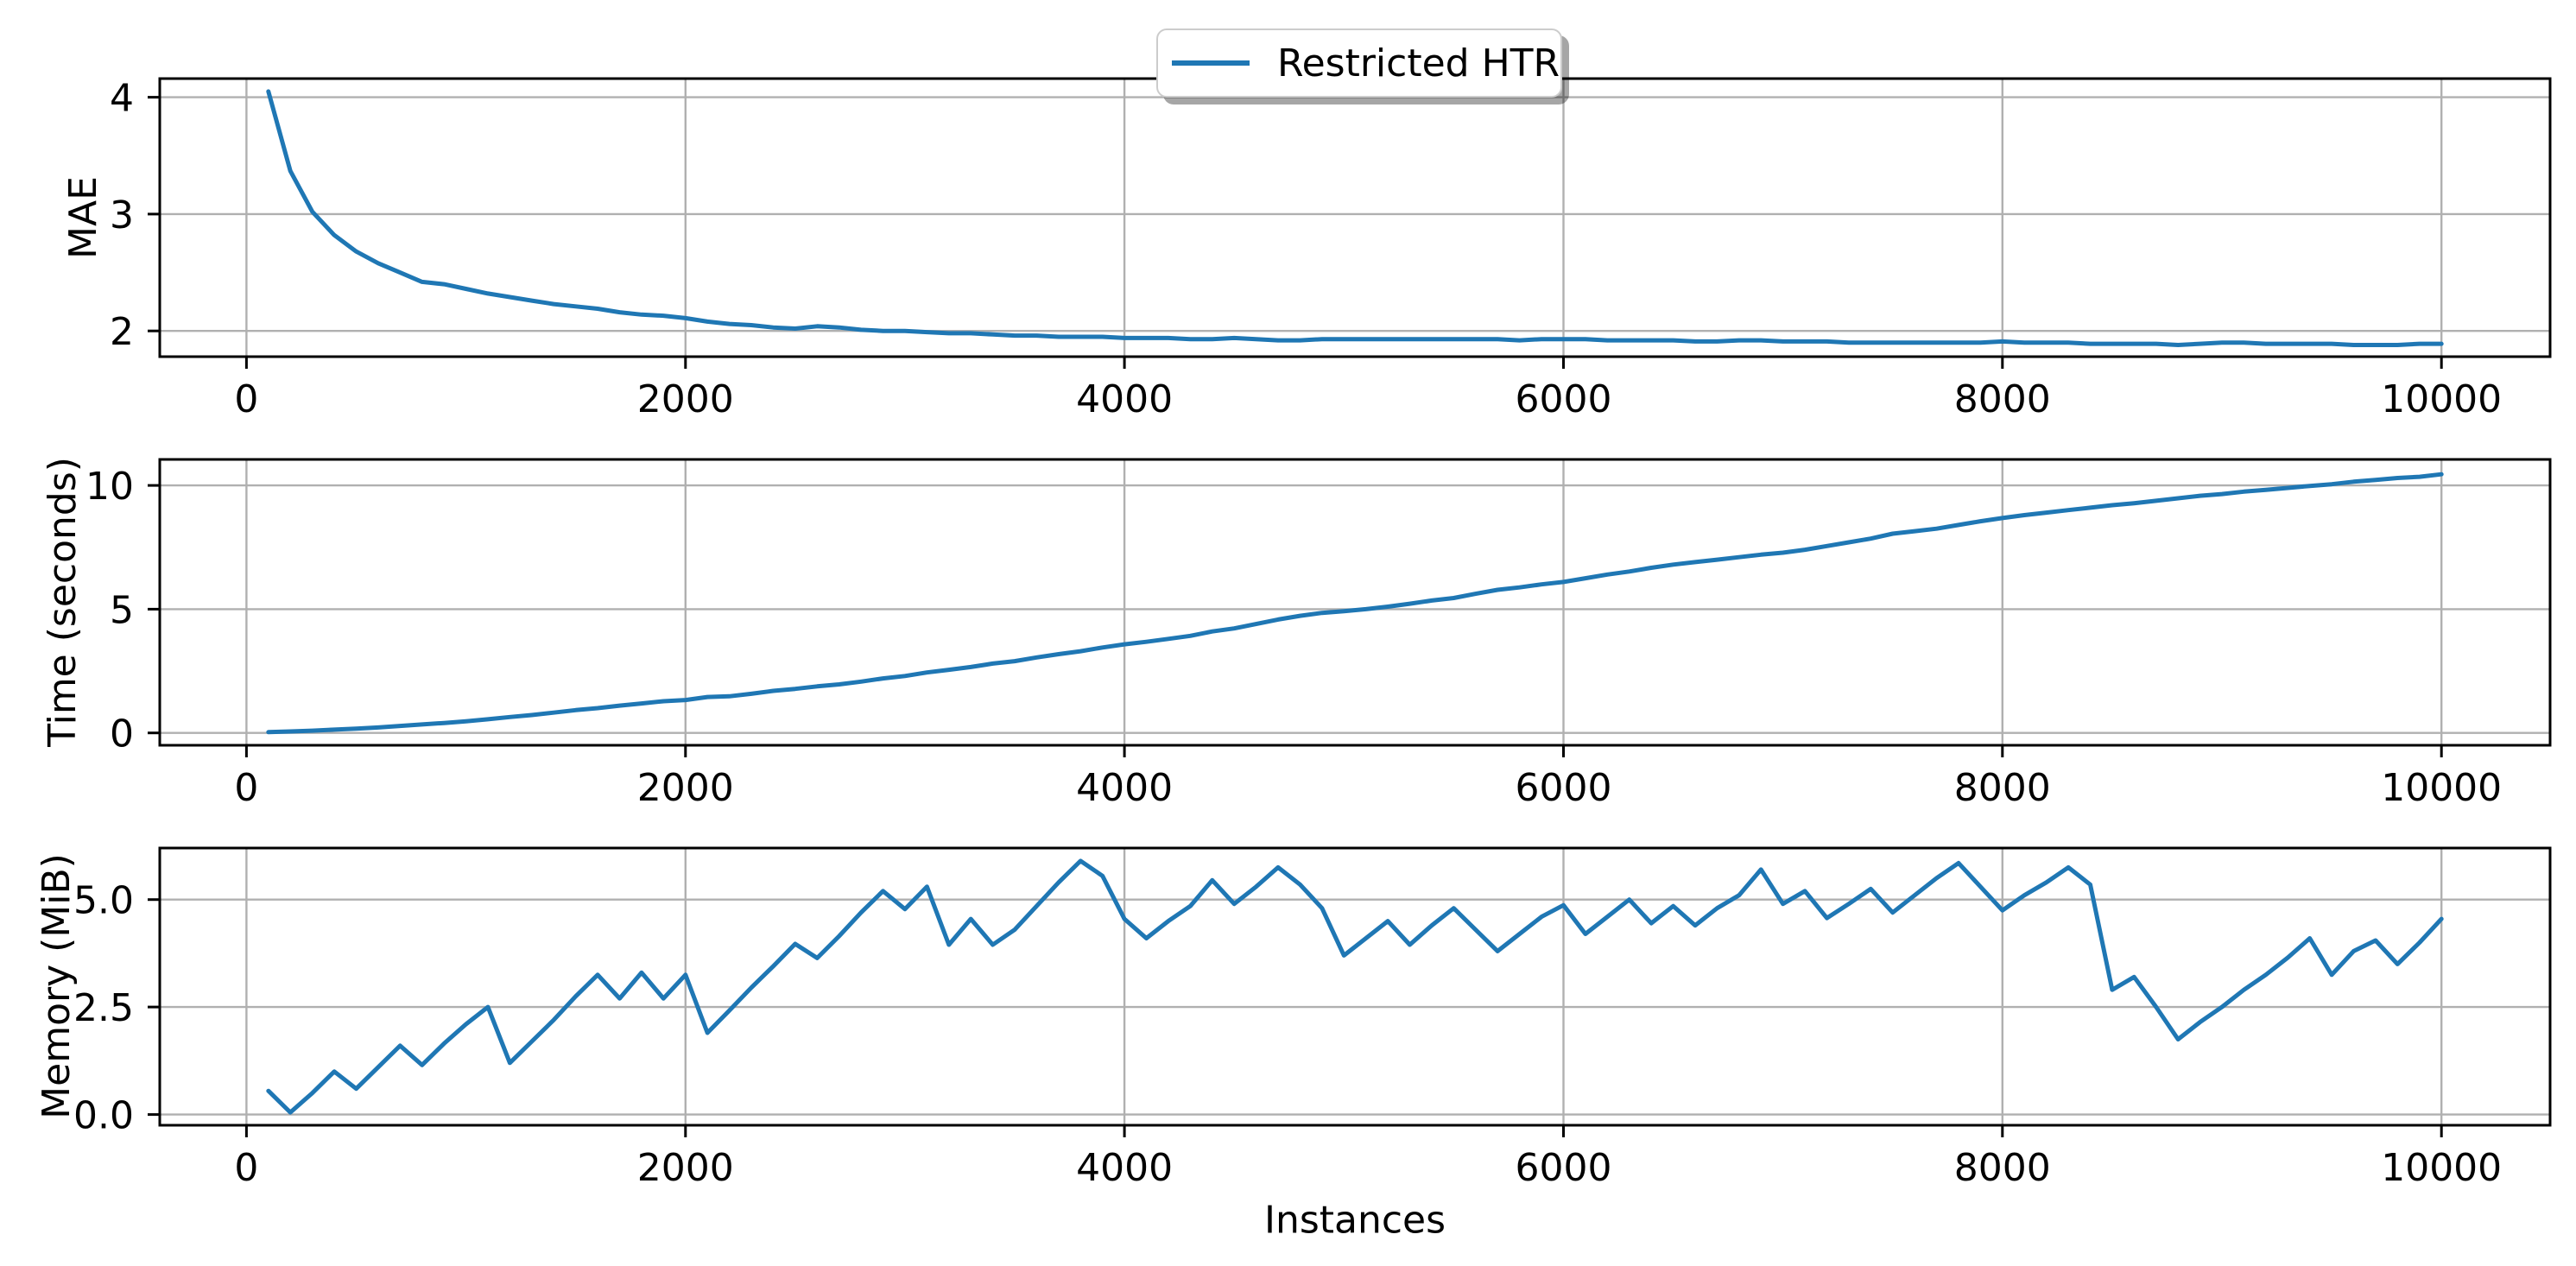 This screenshot has height=1266, width=2576. Describe the element at coordinates (83, 217) in the screenshot. I see `y-axis-label-mae: MAE` at that location.